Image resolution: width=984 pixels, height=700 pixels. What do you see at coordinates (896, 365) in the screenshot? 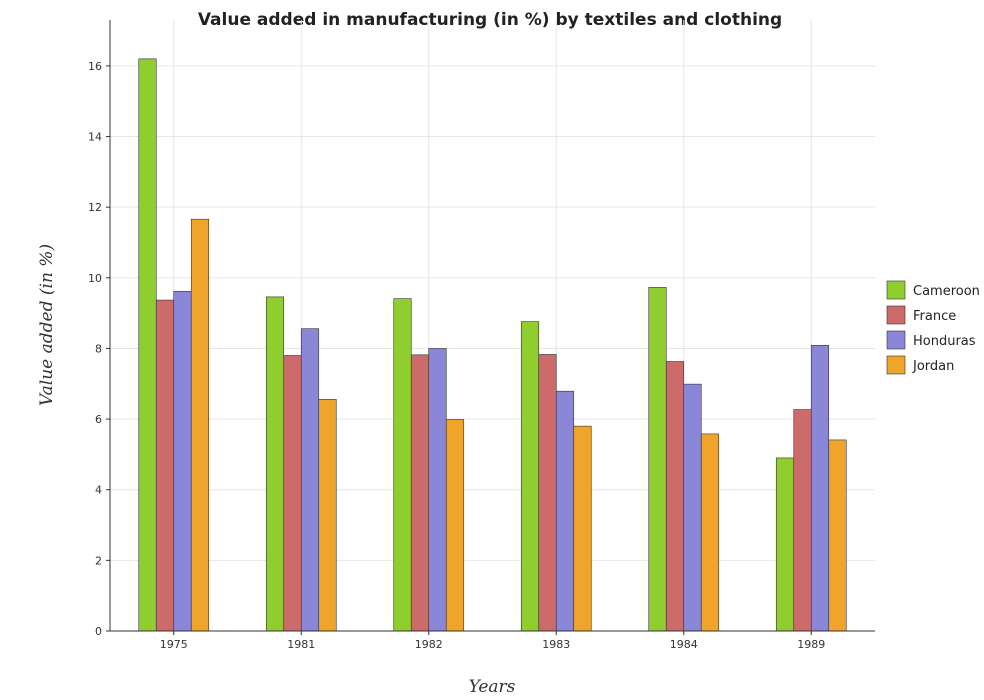
I see `legend-swatch-jordan` at bounding box center [896, 365].